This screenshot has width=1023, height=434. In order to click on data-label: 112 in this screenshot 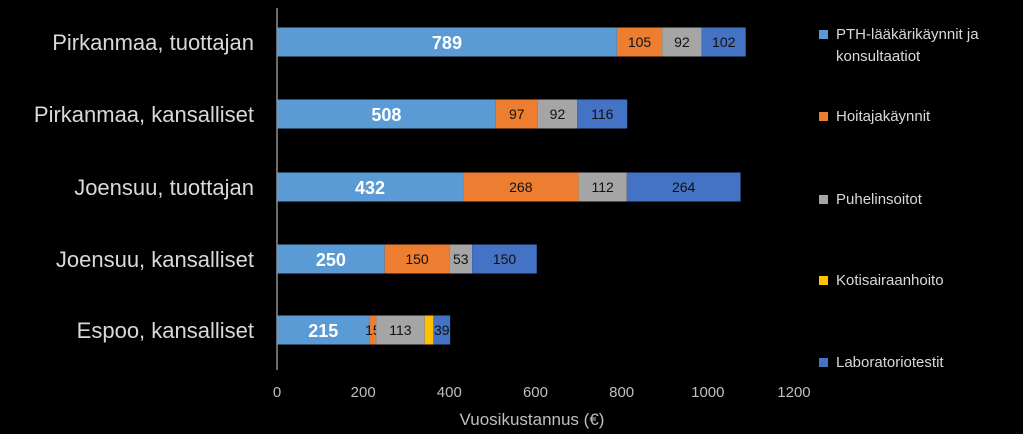, I will do `click(603, 187)`.